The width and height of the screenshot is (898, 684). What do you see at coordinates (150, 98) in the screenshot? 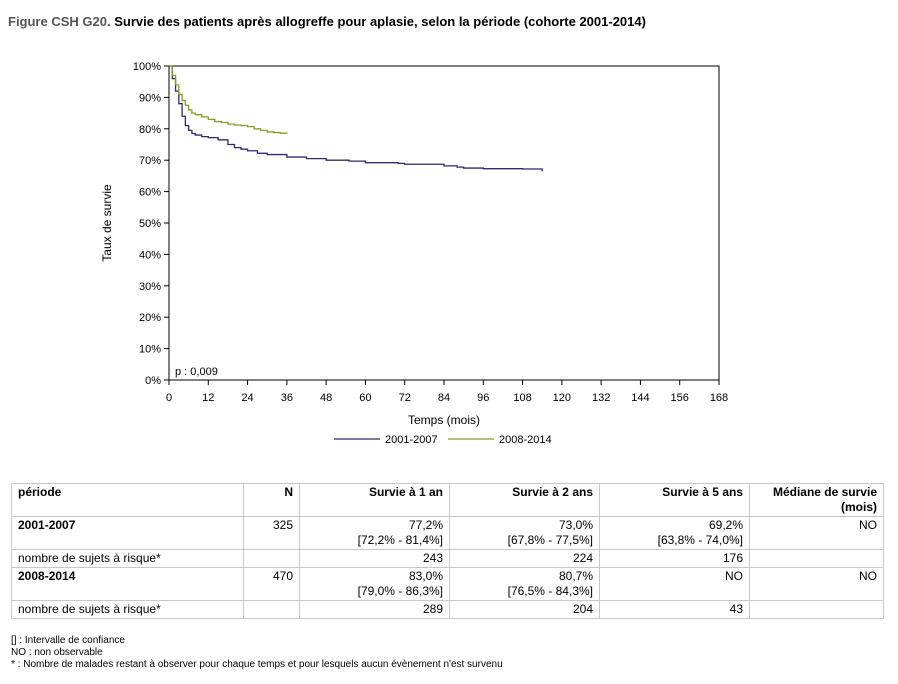
I see `y-tick-label: 90%` at bounding box center [150, 98].